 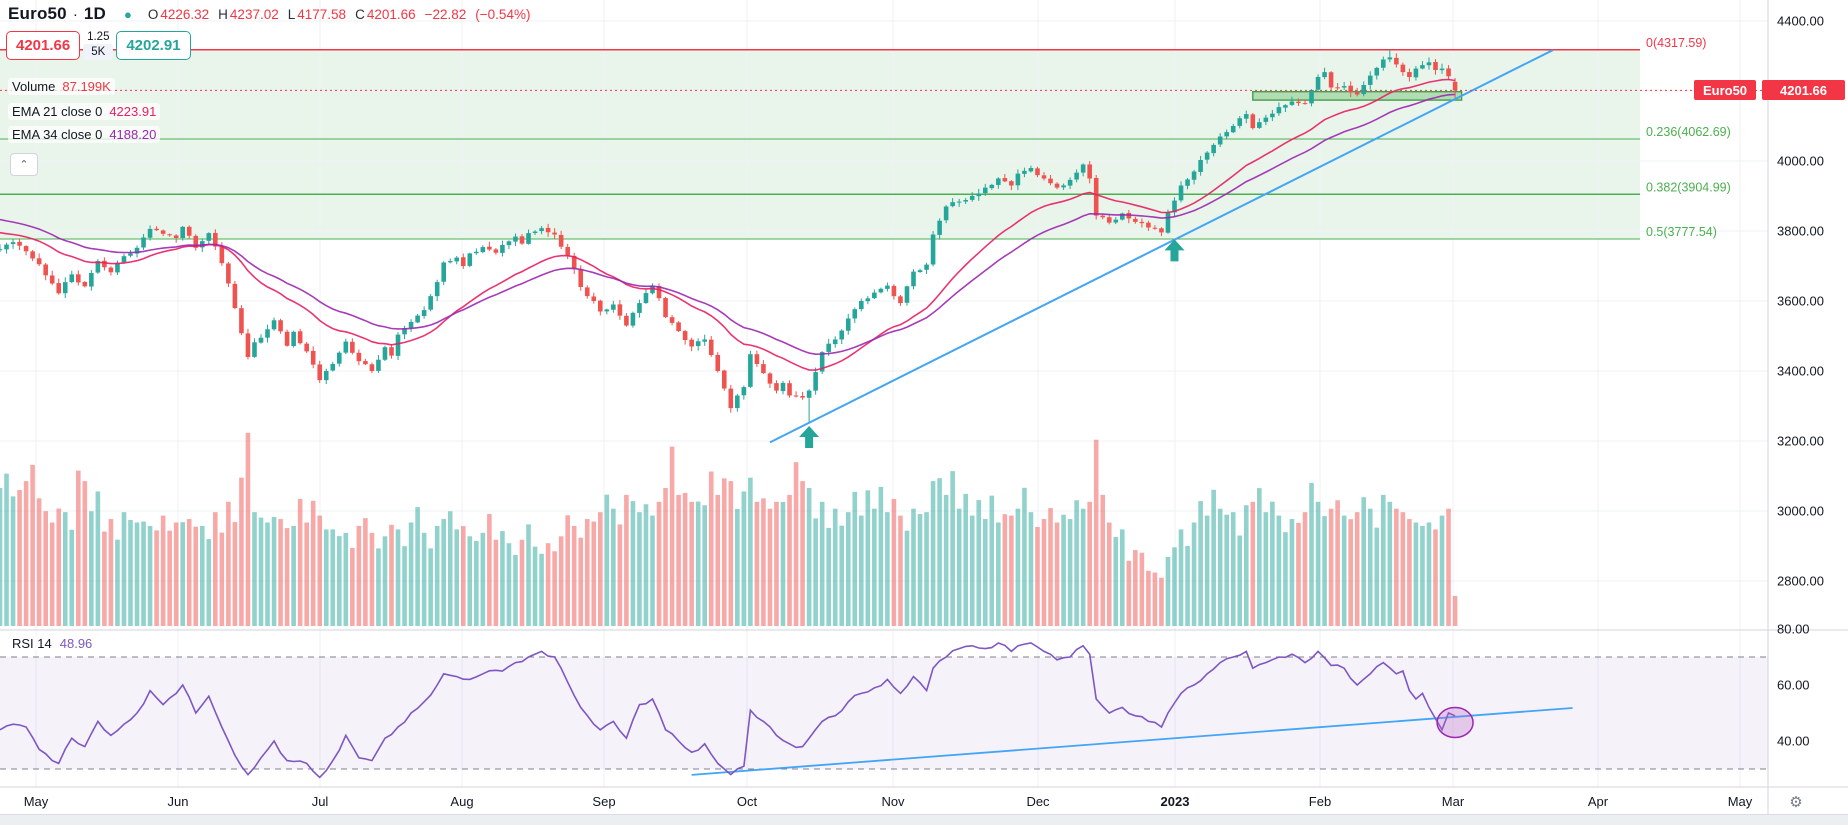 What do you see at coordinates (1688, 132) in the screenshot?
I see `fib-level-label: 0.236(4062.69)` at bounding box center [1688, 132].